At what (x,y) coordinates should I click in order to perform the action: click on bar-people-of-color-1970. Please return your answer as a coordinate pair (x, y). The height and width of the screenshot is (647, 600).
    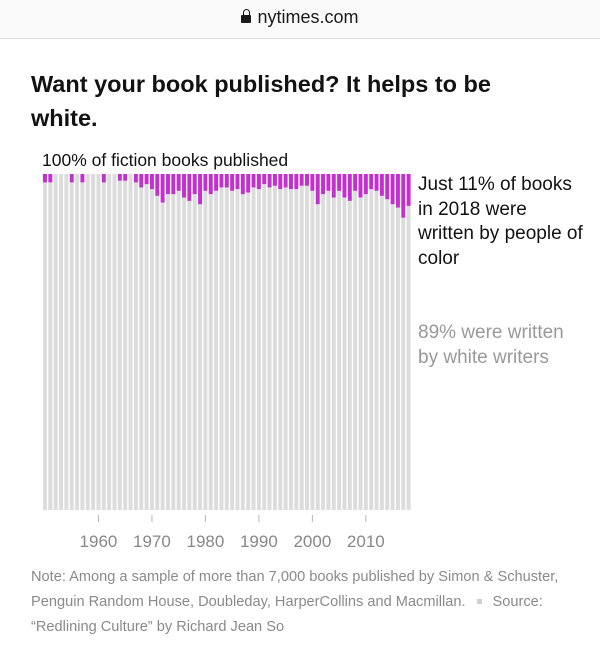
    Looking at the image, I should click on (151, 182).